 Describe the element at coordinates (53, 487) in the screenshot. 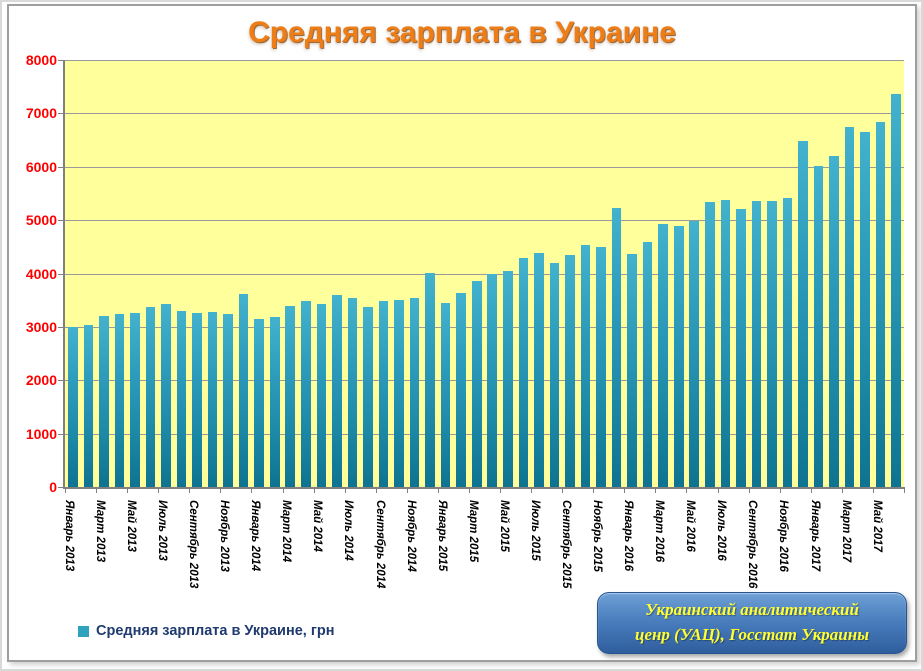

I see `y-axis-label: 0` at that location.